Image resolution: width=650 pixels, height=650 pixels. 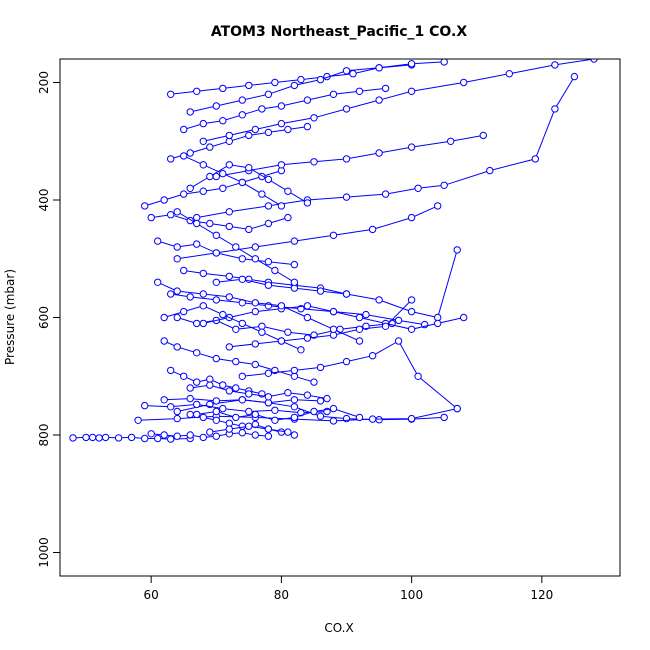 I want to click on x-tick-label: 100, so click(x=411, y=595).